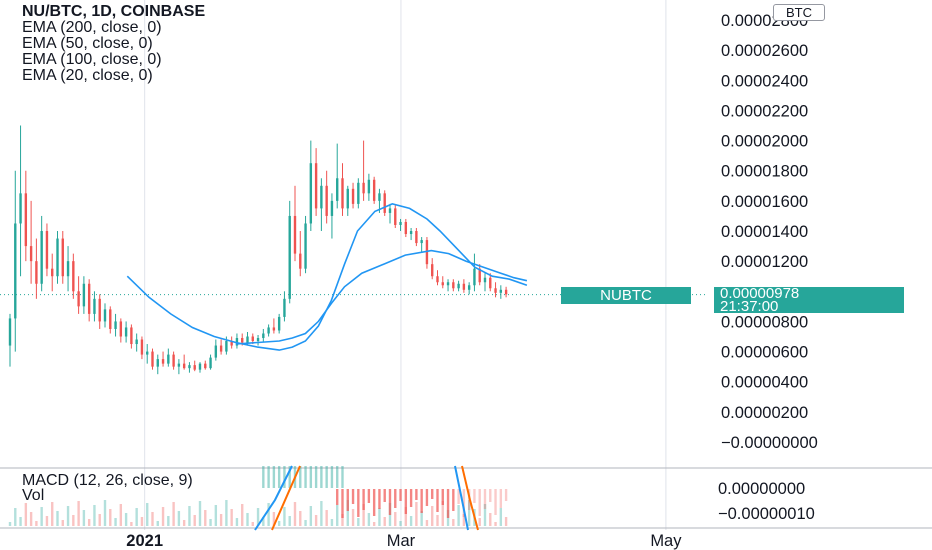  Describe the element at coordinates (760, 293) in the screenshot. I see `last-price-value: 0.00000978` at that location.